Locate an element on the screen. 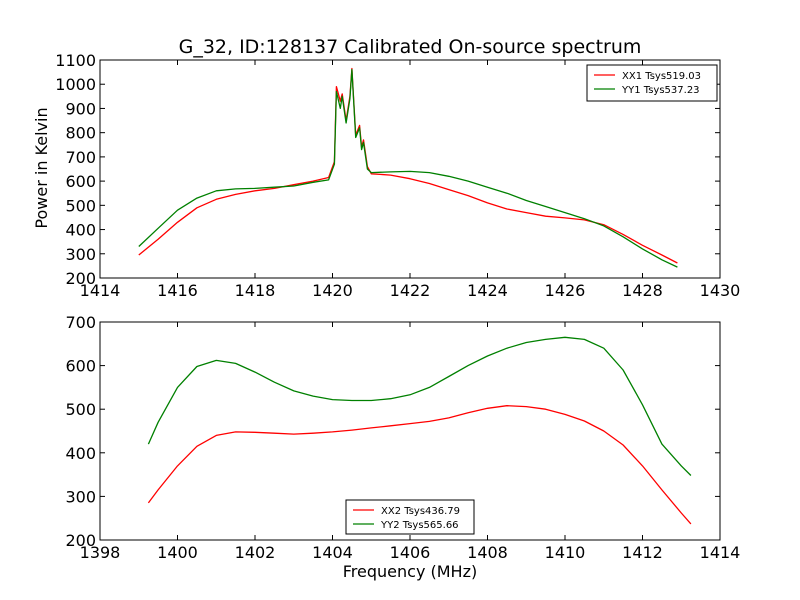 The width and height of the screenshot is (800, 600). top-y-tick-label: 1000 is located at coordinates (75, 84).